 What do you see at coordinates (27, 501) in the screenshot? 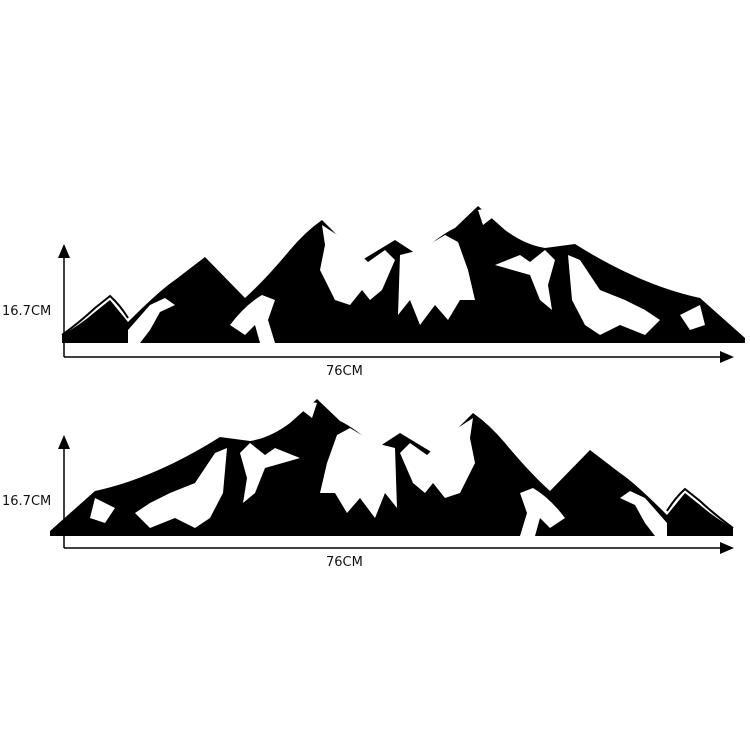
I see `height-label-bottom: 16.7CM` at bounding box center [27, 501].